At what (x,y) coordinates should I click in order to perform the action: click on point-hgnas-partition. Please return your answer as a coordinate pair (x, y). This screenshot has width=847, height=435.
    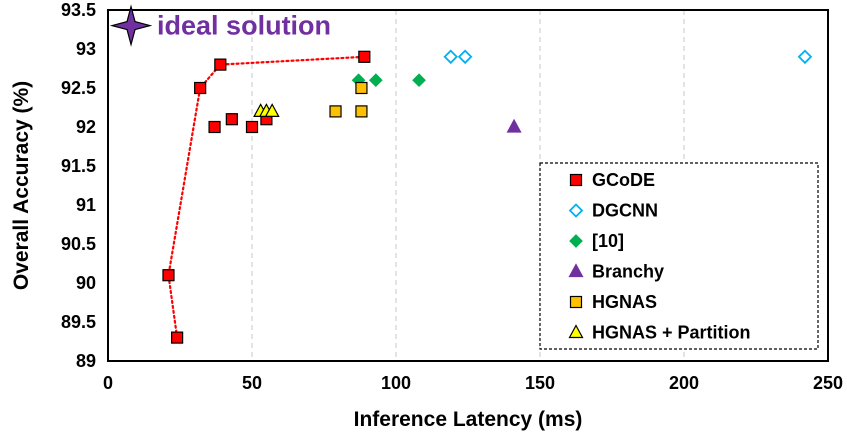
    Looking at the image, I should click on (272, 110).